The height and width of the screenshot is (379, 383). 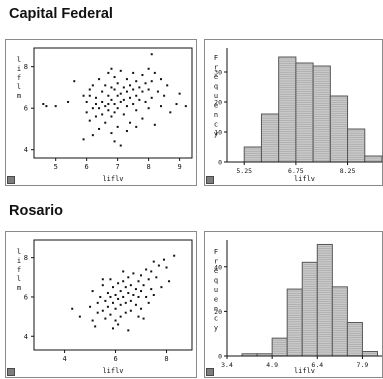 What do you see at coordinates (218, 267) in the screenshot?
I see `y-tick-label: 40` at bounding box center [218, 267].